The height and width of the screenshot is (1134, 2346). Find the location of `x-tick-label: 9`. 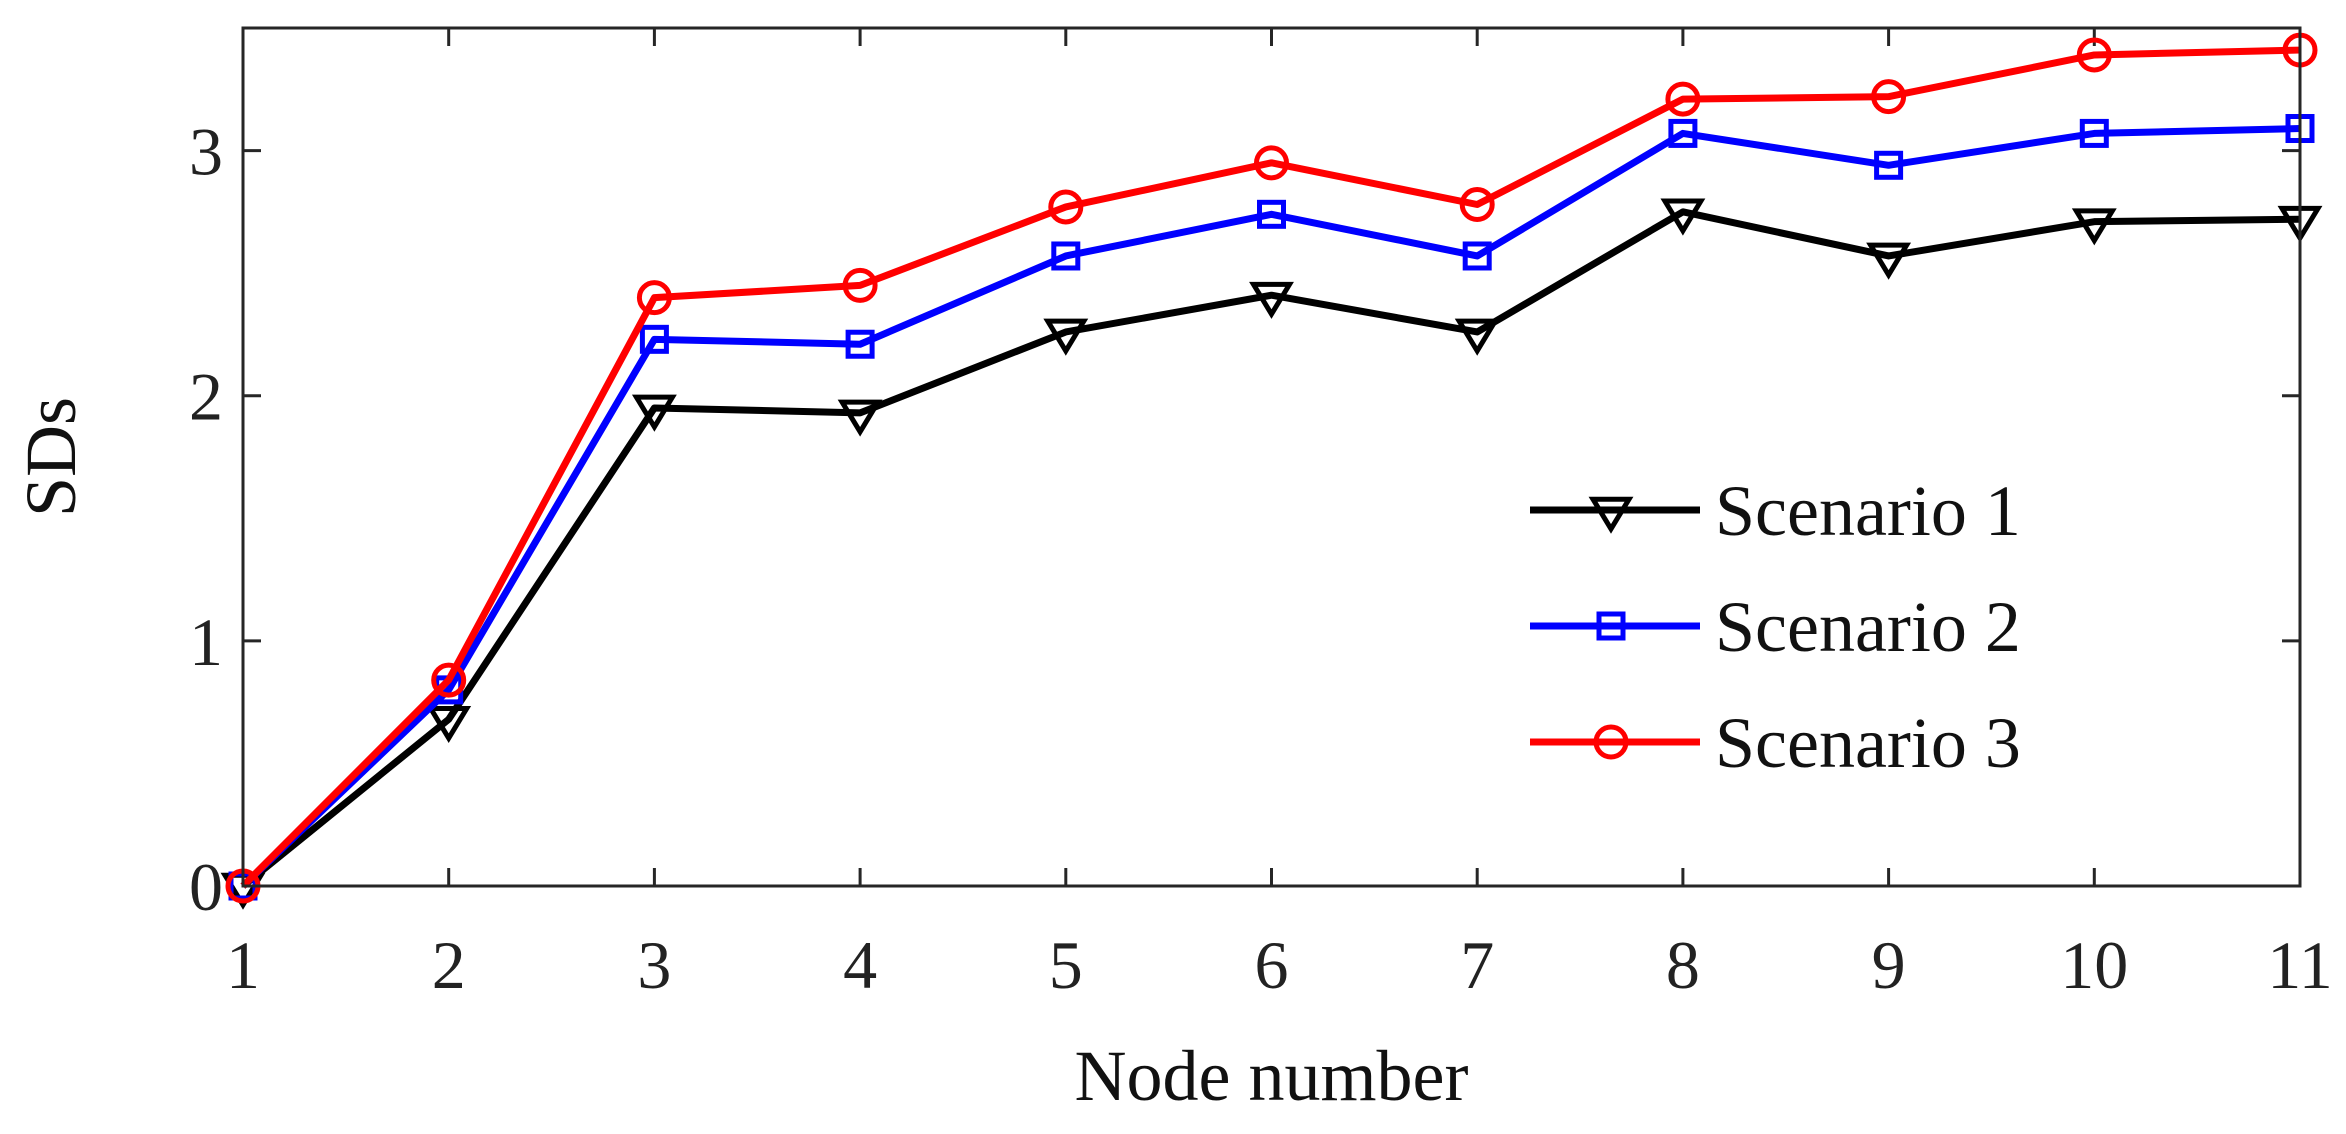

x-tick-label: 9 is located at coordinates (1889, 965).